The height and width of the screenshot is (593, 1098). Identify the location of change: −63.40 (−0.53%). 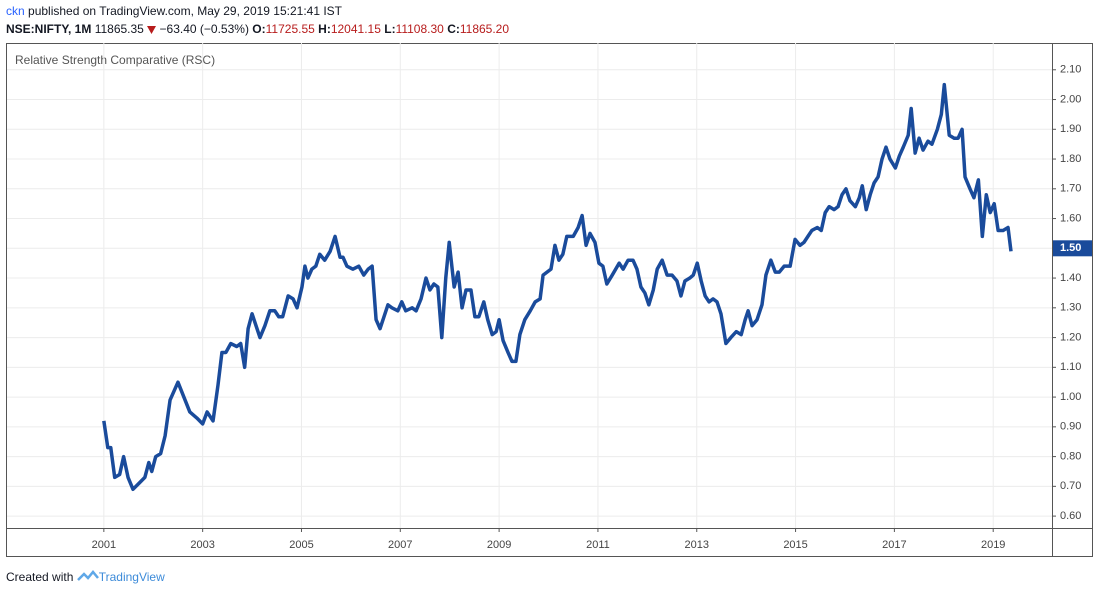
(204, 29).